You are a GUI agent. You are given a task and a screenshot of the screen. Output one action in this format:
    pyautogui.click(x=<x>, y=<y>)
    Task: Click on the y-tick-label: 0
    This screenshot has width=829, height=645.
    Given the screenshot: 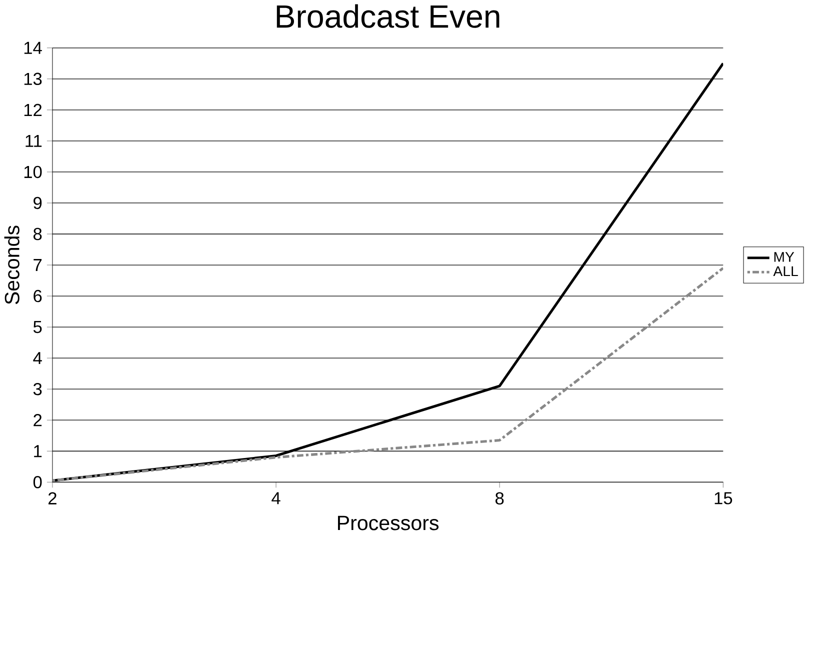 What is the action you would take?
    pyautogui.click(x=37, y=482)
    